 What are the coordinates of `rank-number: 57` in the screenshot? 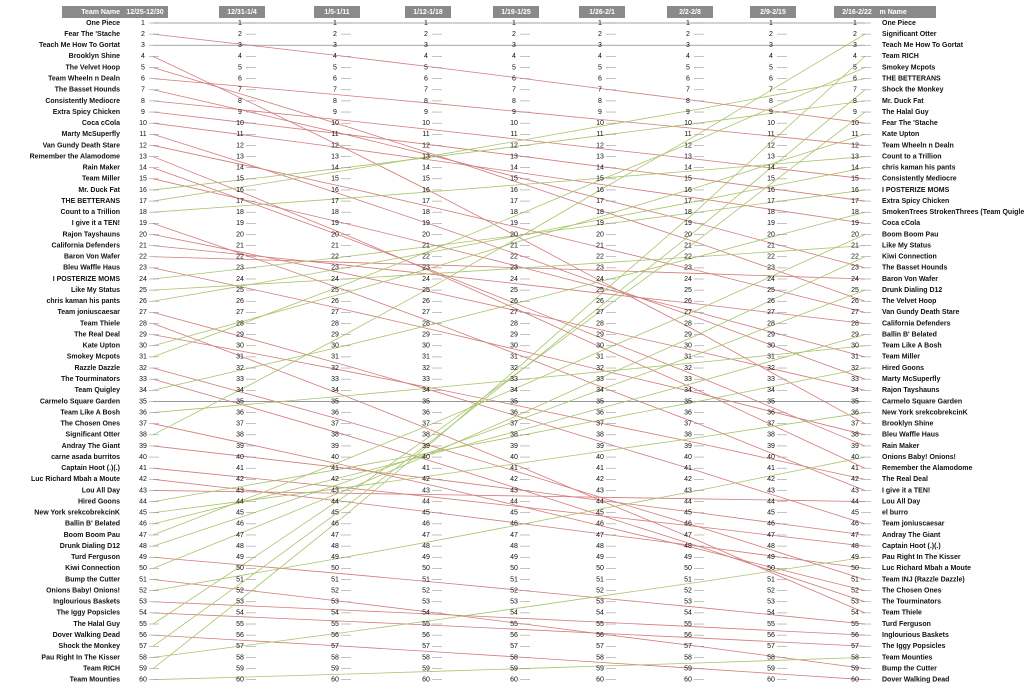 It's located at (143, 646).